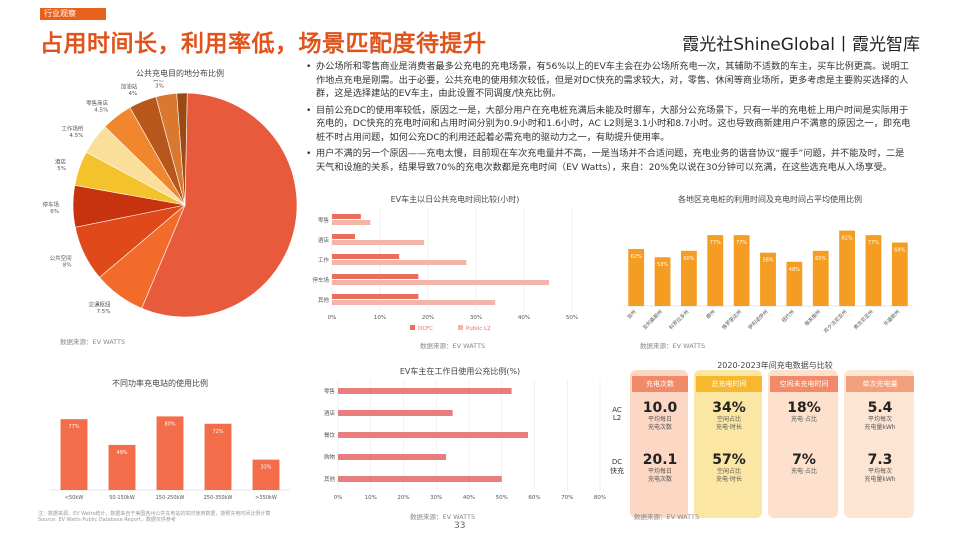 The height and width of the screenshot is (540, 960). Describe the element at coordinates (320, 280) in the screenshot. I see `hbar1-y-tick: 停车场` at that location.